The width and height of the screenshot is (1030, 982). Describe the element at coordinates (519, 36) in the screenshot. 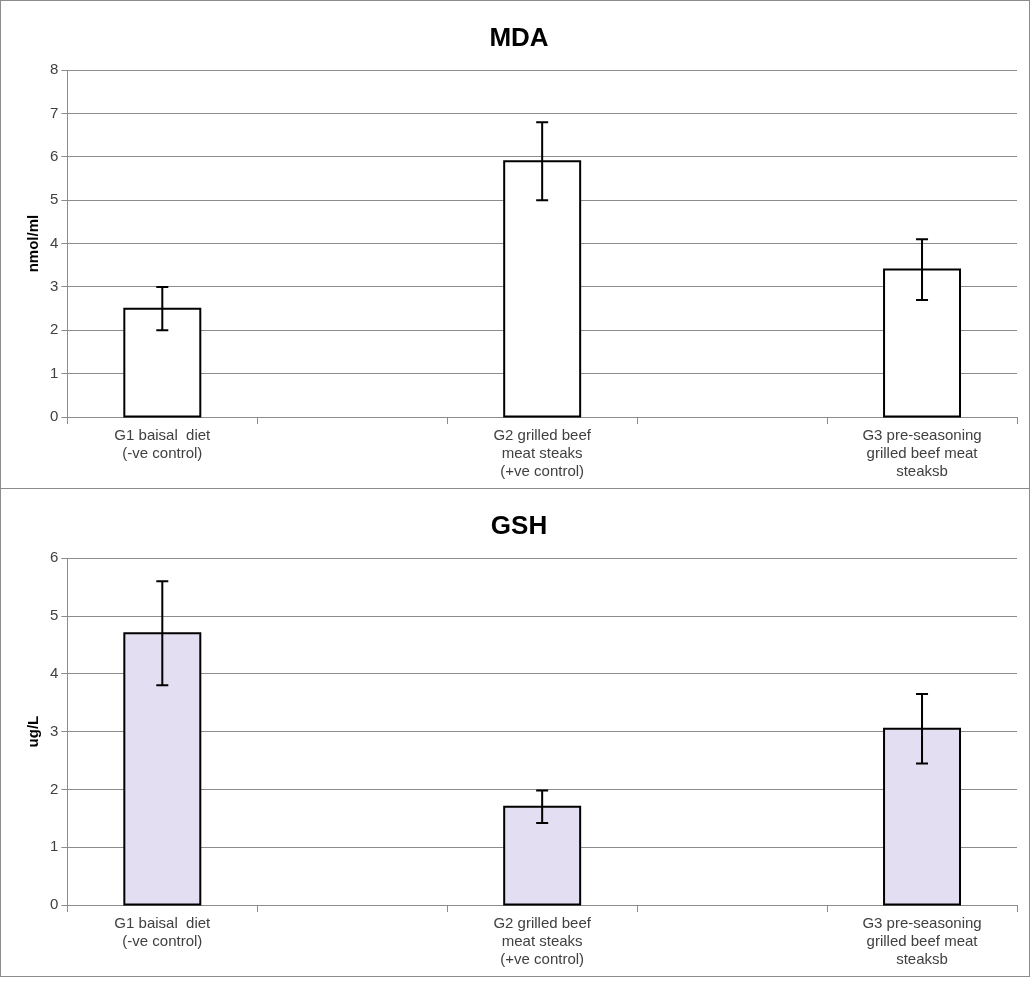

I see `chart-title: MDA` at that location.